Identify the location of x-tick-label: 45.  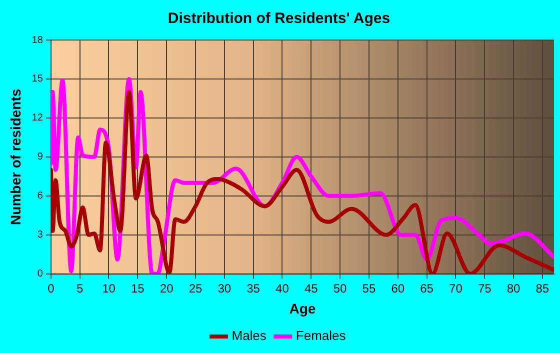
(311, 288).